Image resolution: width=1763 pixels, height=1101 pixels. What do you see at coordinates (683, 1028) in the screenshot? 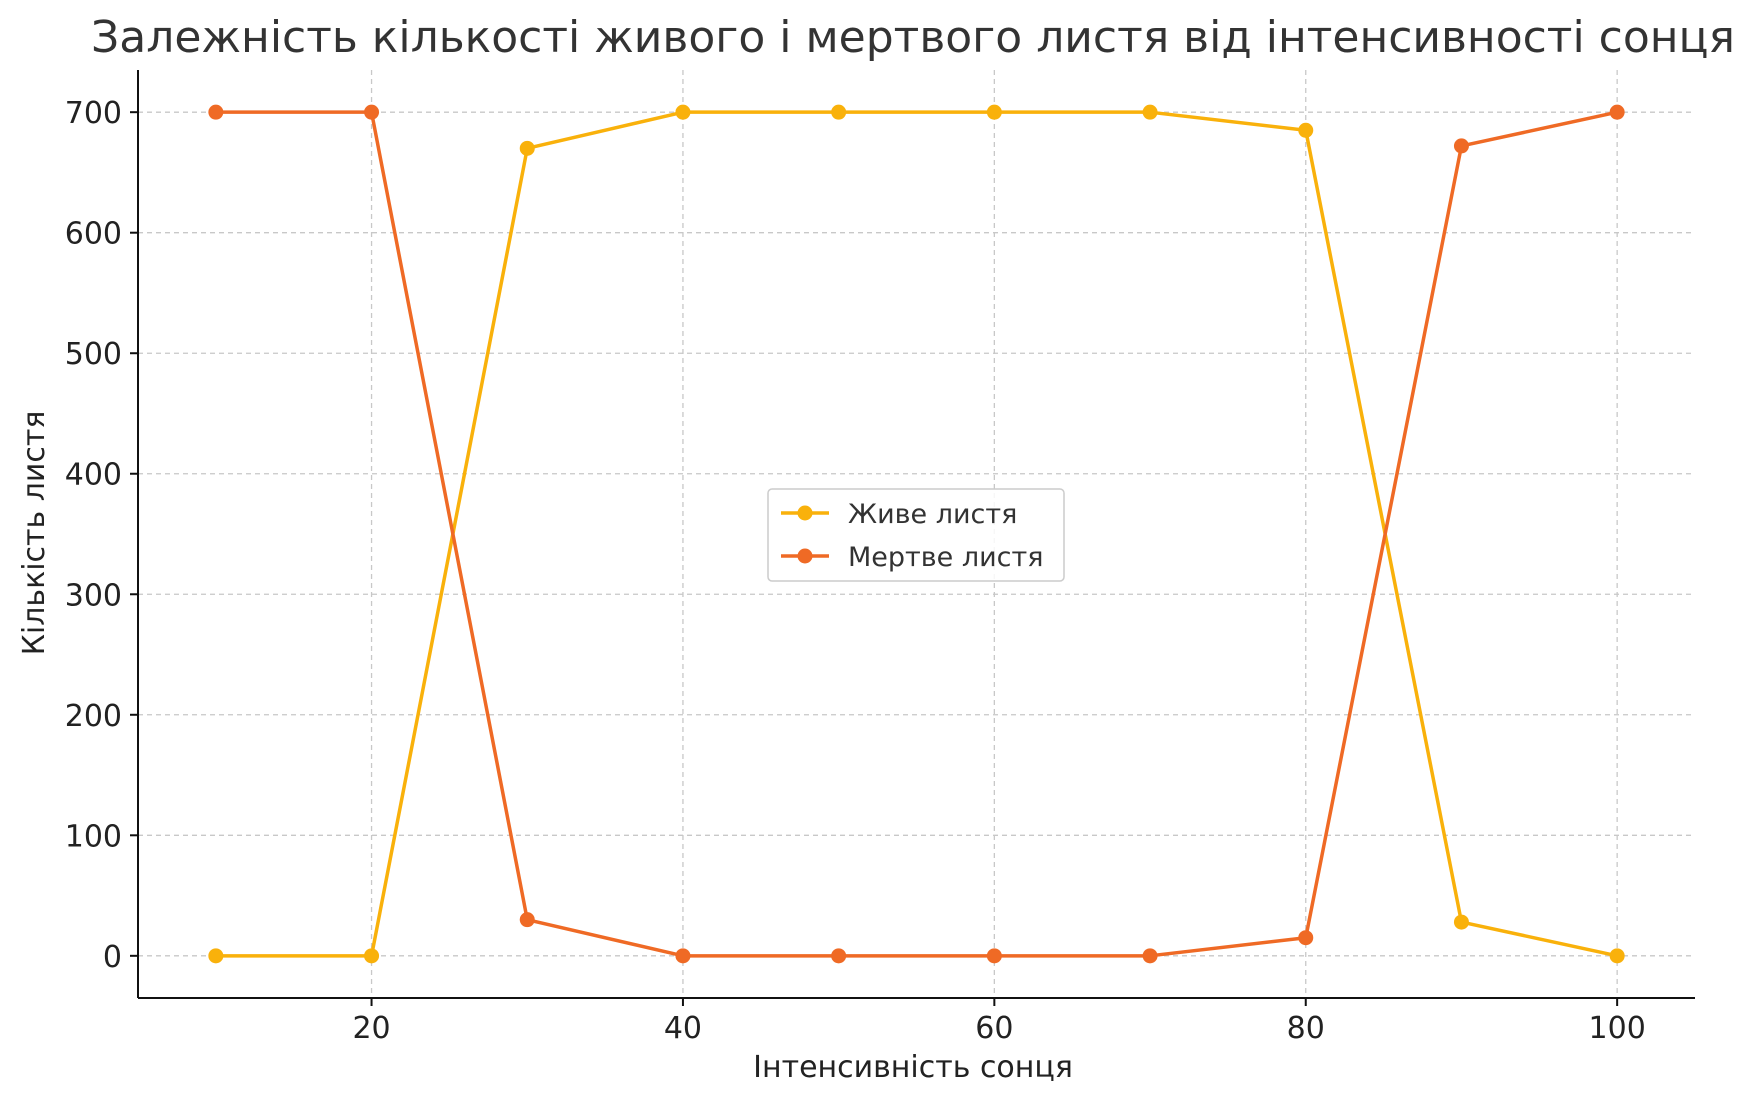
I see `x-tick-label: 40` at bounding box center [683, 1028].